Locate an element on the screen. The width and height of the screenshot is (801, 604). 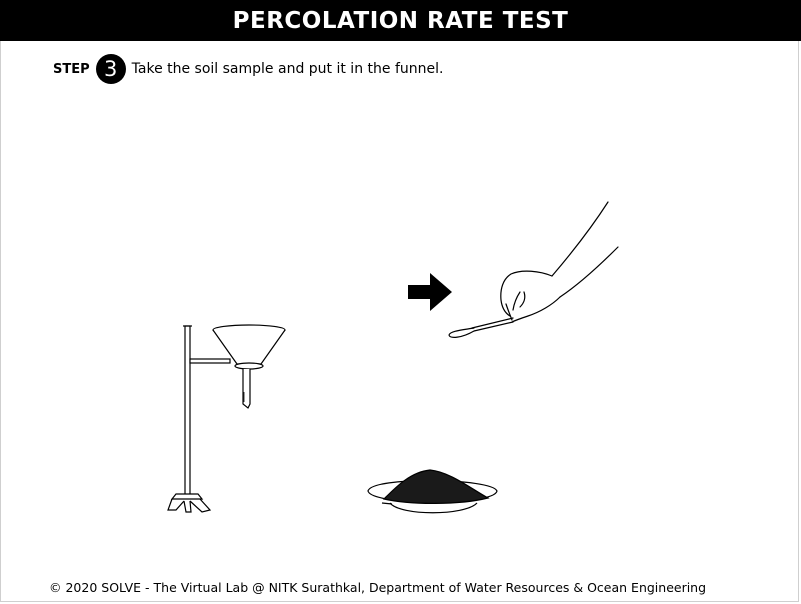
step-label: STEP is located at coordinates (71, 69).